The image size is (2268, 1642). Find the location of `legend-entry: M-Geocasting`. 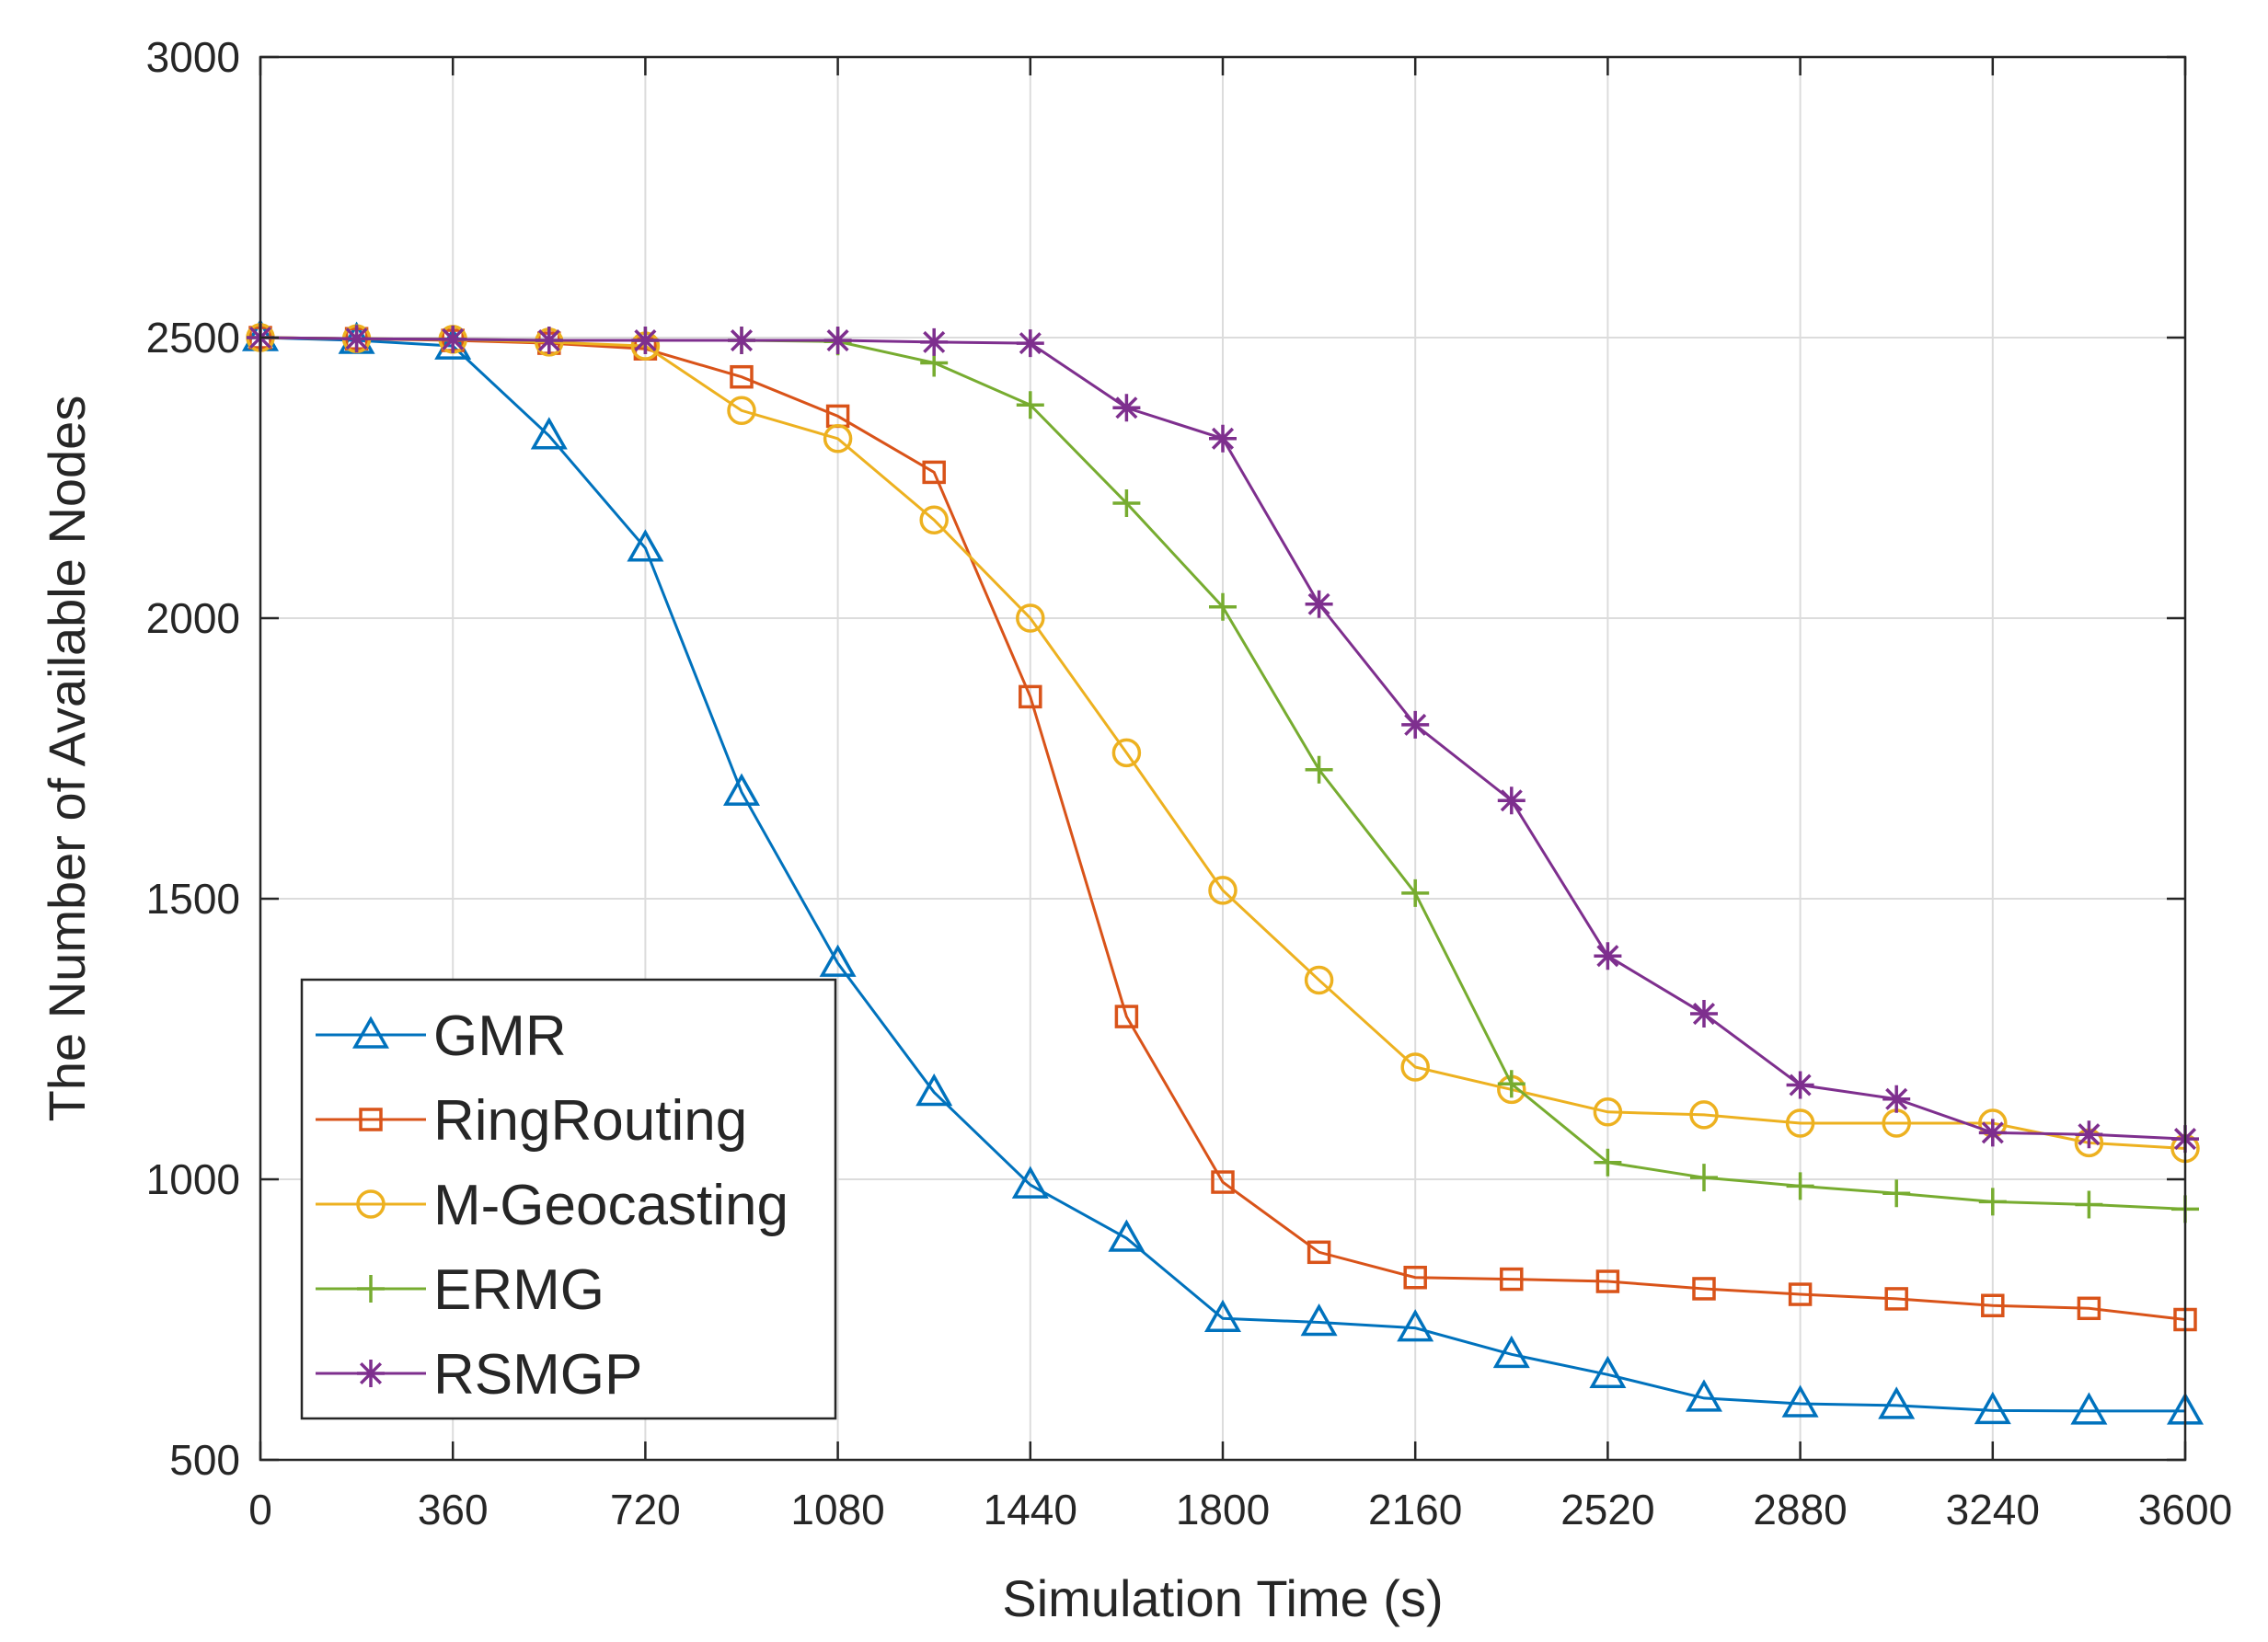

legend-entry: M-Geocasting is located at coordinates (552, 1205).